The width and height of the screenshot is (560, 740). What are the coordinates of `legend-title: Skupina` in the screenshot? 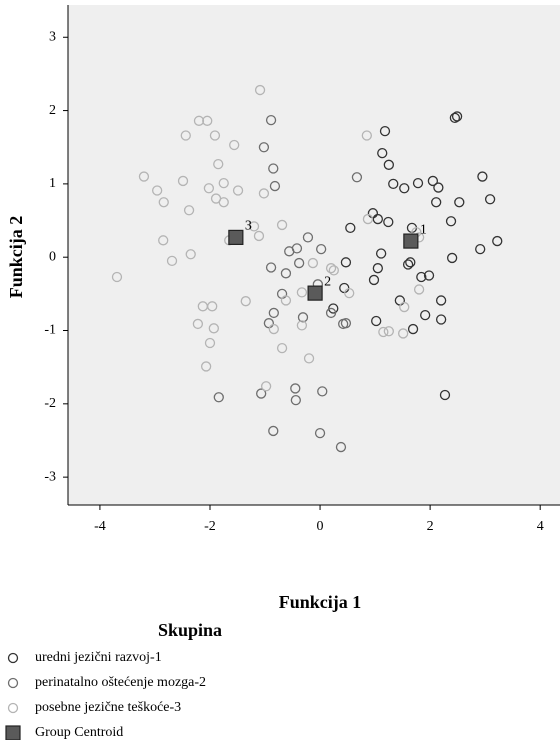 It's located at (190, 630).